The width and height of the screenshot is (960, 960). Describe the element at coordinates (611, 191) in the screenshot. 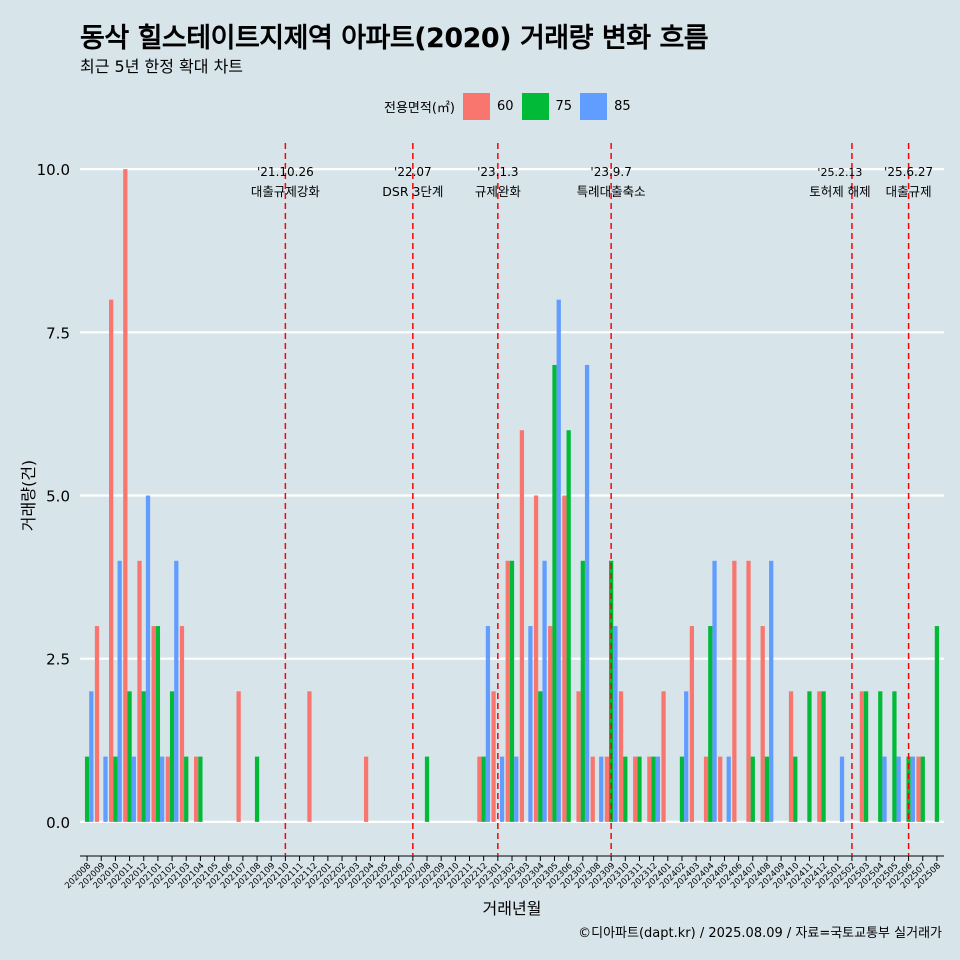

I see `event-name-label: 특례대출축소` at that location.